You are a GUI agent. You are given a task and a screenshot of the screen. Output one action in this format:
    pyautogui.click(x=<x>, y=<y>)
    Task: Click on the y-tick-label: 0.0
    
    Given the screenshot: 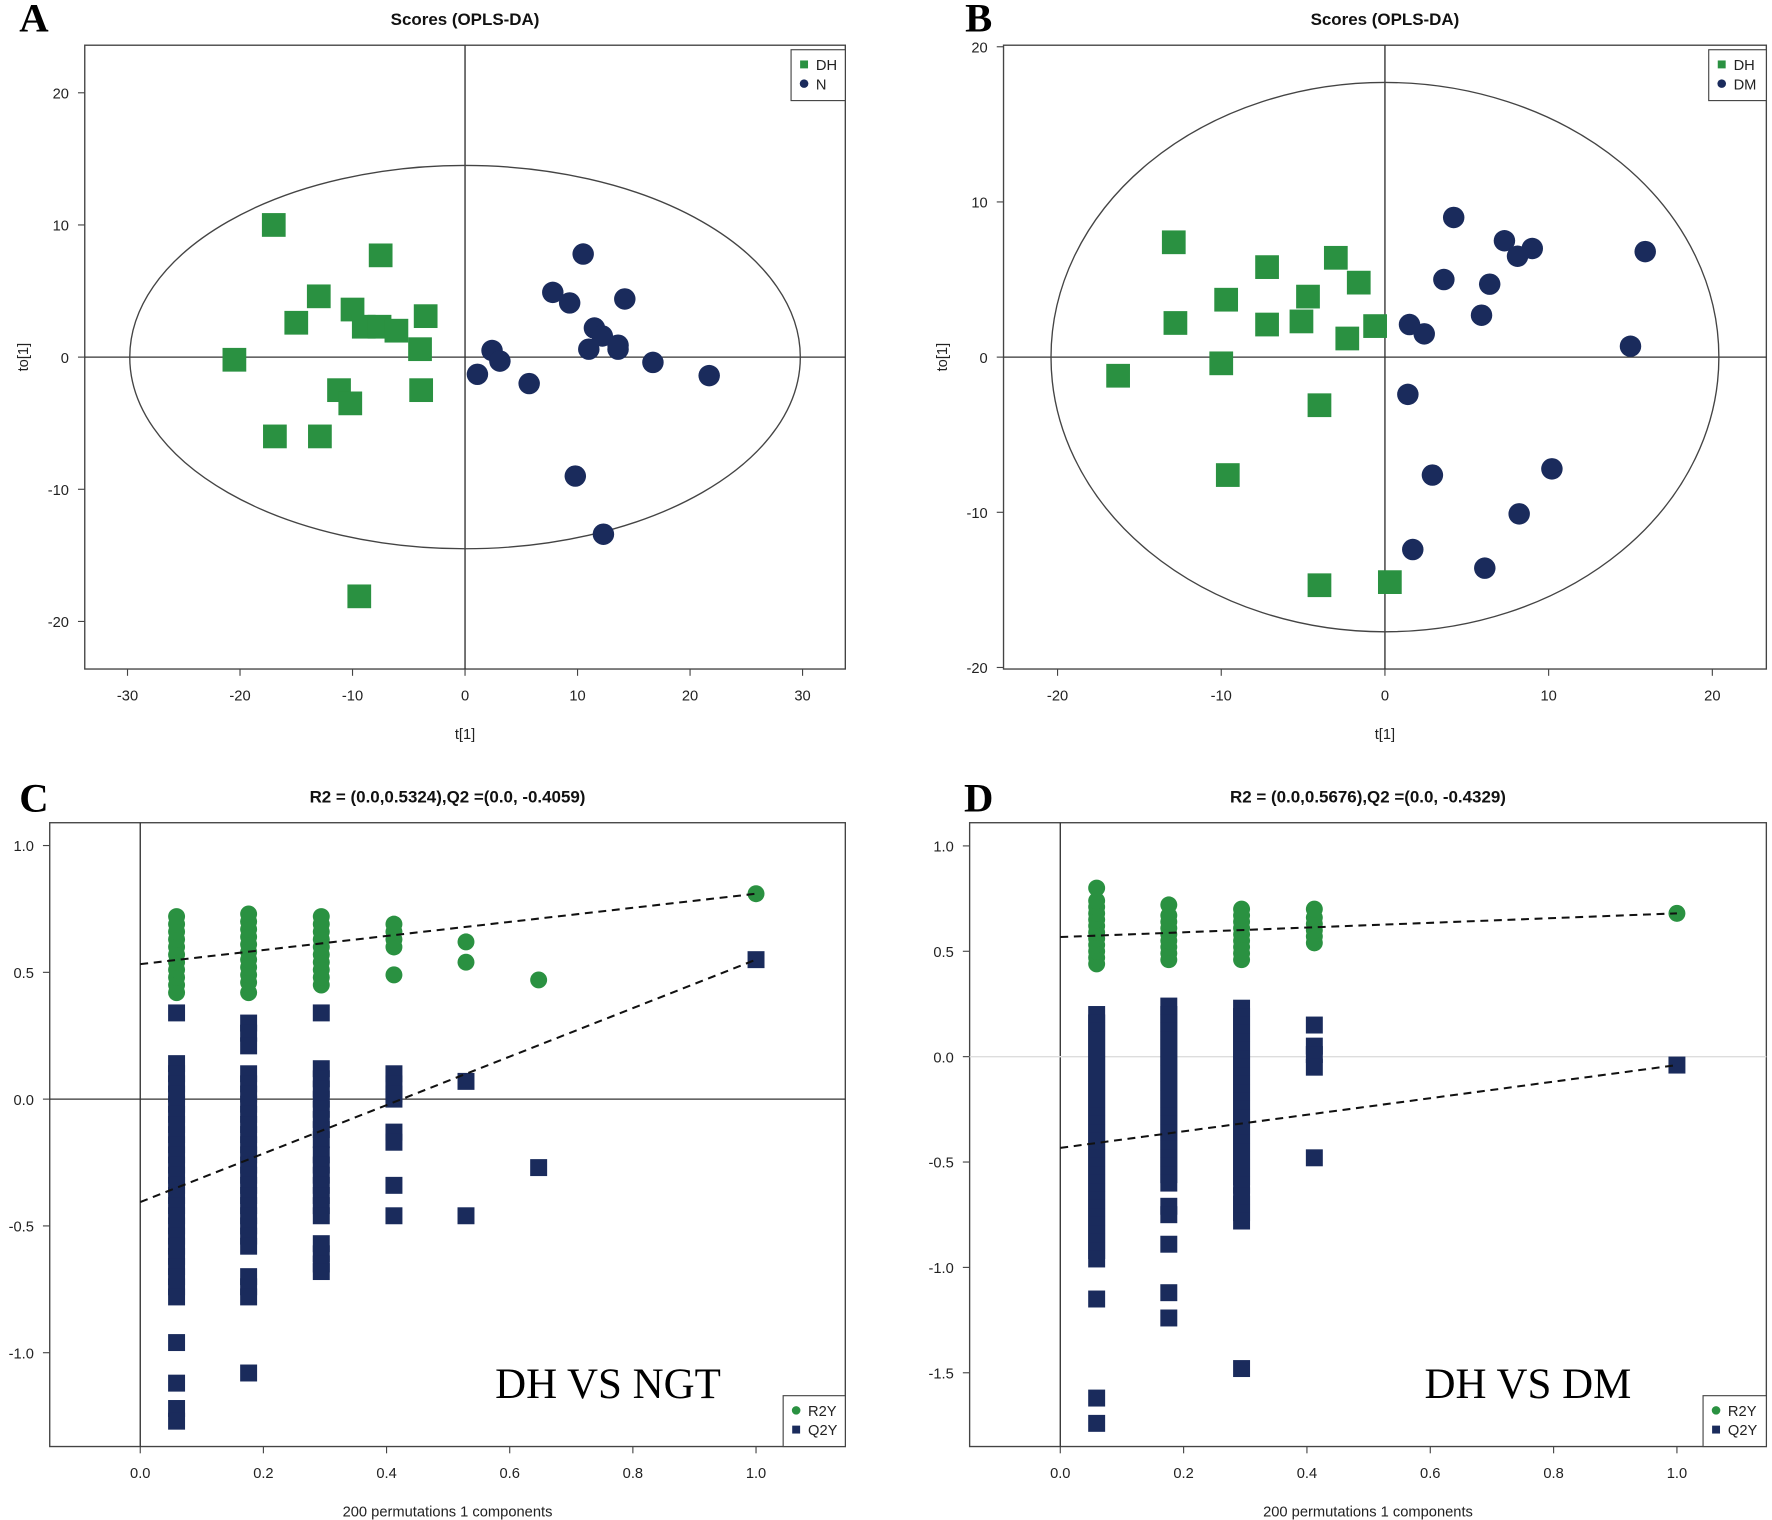 What is the action you would take?
    pyautogui.click(x=943, y=1058)
    